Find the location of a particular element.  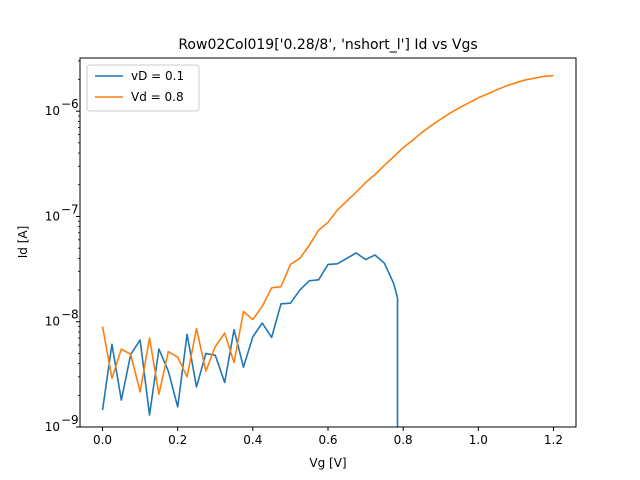

x-axis-label: Vg [V] is located at coordinates (327, 463).